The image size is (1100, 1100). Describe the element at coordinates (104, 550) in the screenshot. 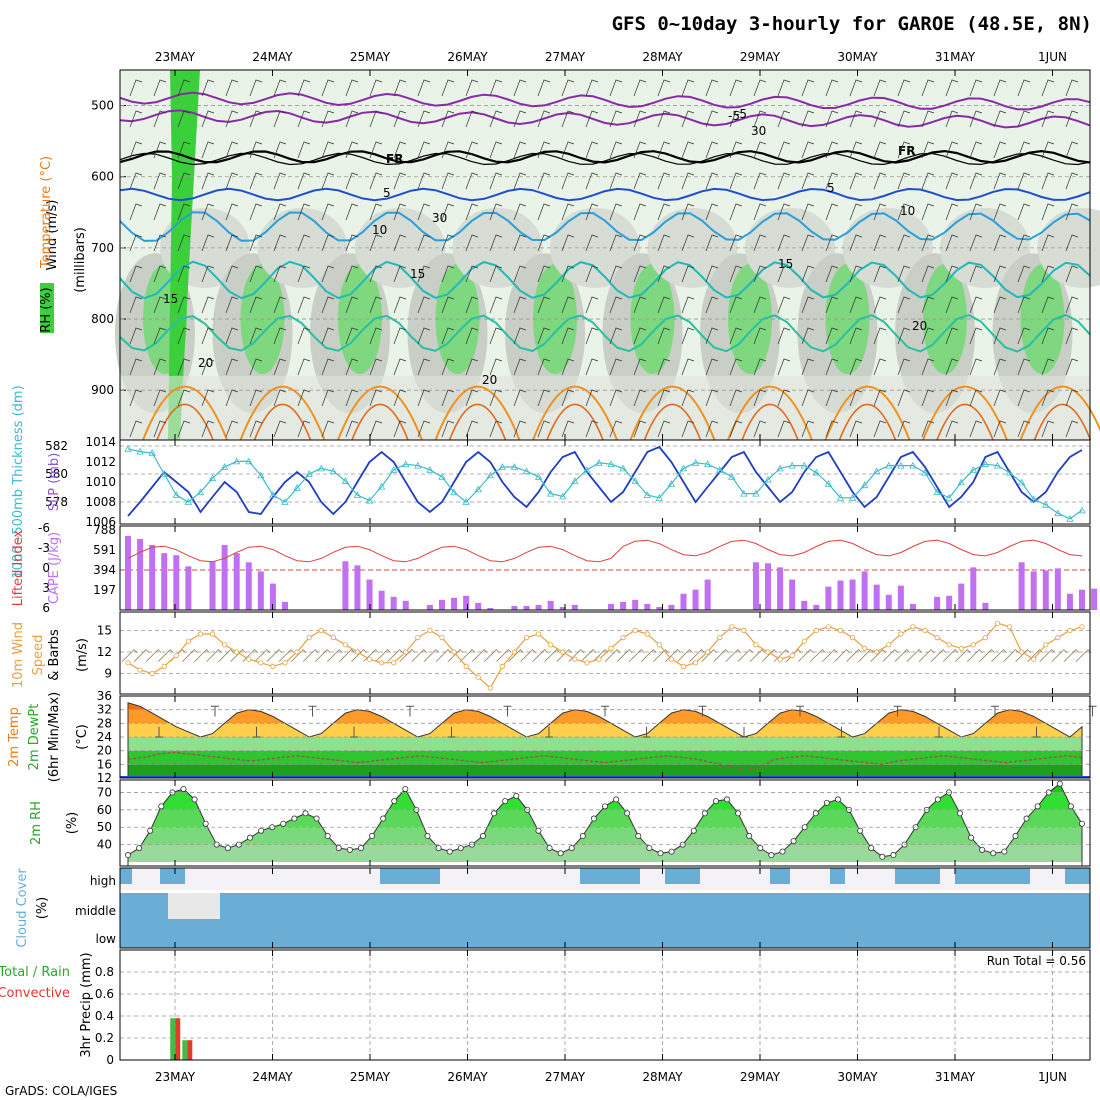

I see `cape-tick-label: 591` at that location.